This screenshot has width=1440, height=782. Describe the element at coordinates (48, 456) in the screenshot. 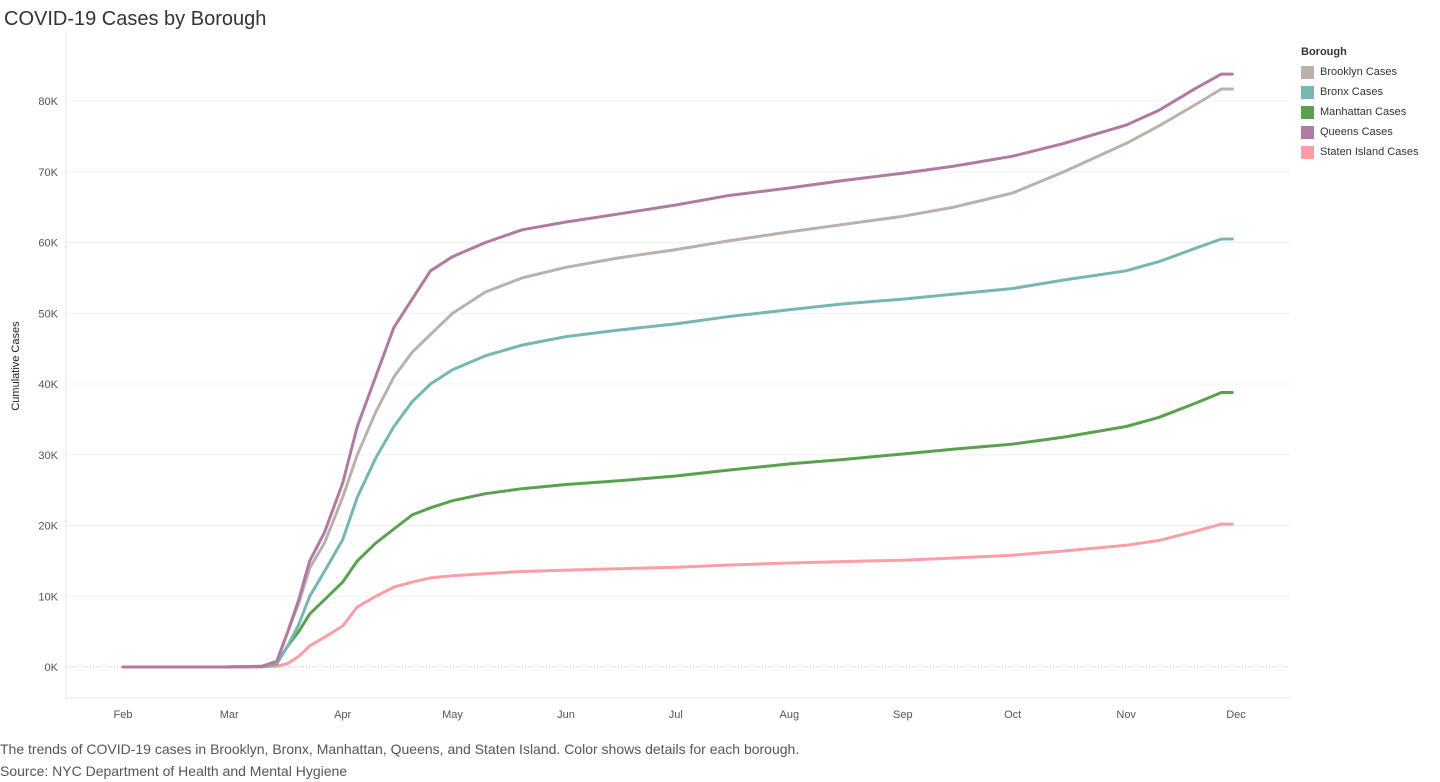

I see `y-tick-label: 30K` at that location.